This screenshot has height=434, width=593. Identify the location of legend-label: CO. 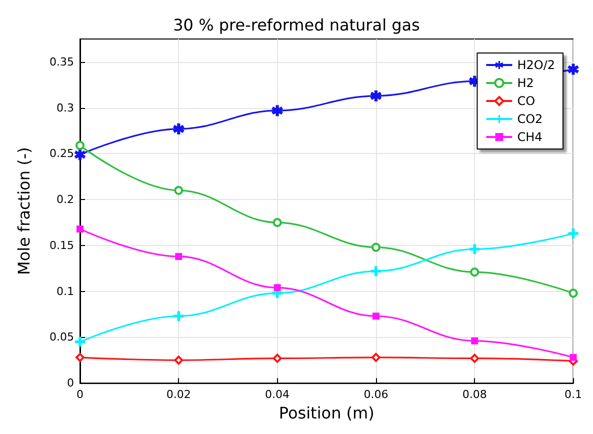
(526, 101).